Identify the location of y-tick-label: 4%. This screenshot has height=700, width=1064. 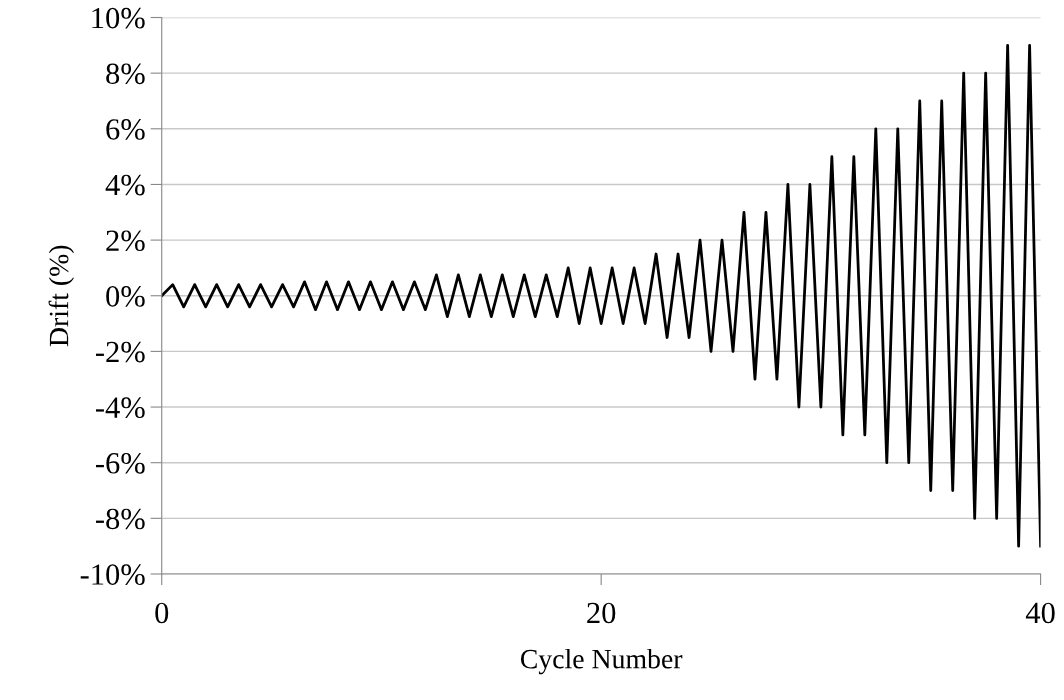
(125, 185).